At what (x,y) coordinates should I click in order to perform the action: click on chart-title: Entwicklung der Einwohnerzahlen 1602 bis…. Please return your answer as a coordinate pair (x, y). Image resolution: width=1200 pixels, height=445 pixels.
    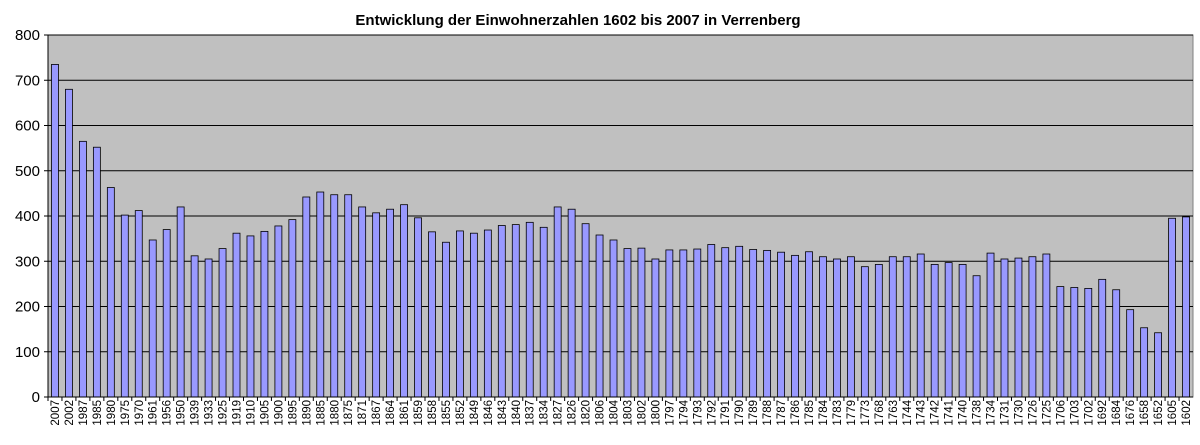
    Looking at the image, I should click on (577, 20).